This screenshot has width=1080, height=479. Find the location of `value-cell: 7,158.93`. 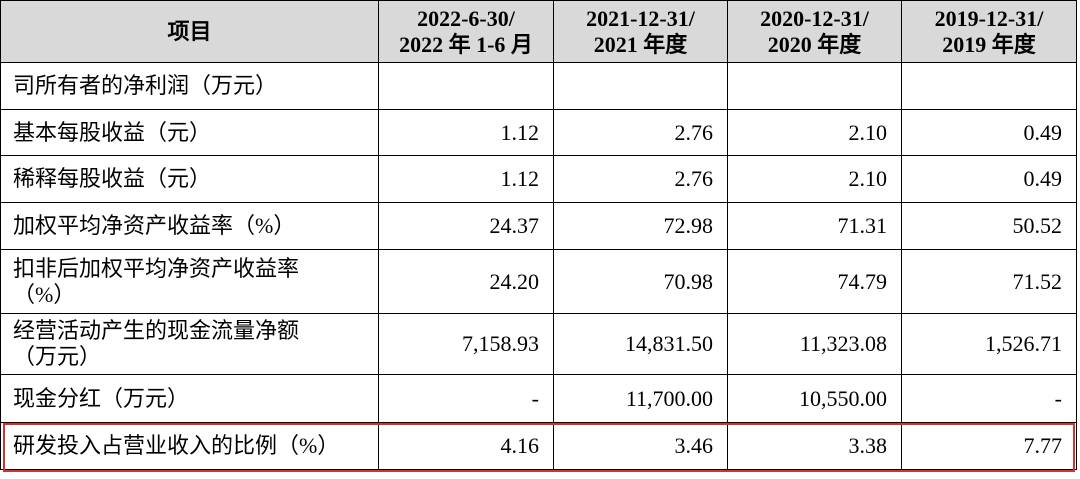

value-cell: 7,158.93 is located at coordinates (466, 344).